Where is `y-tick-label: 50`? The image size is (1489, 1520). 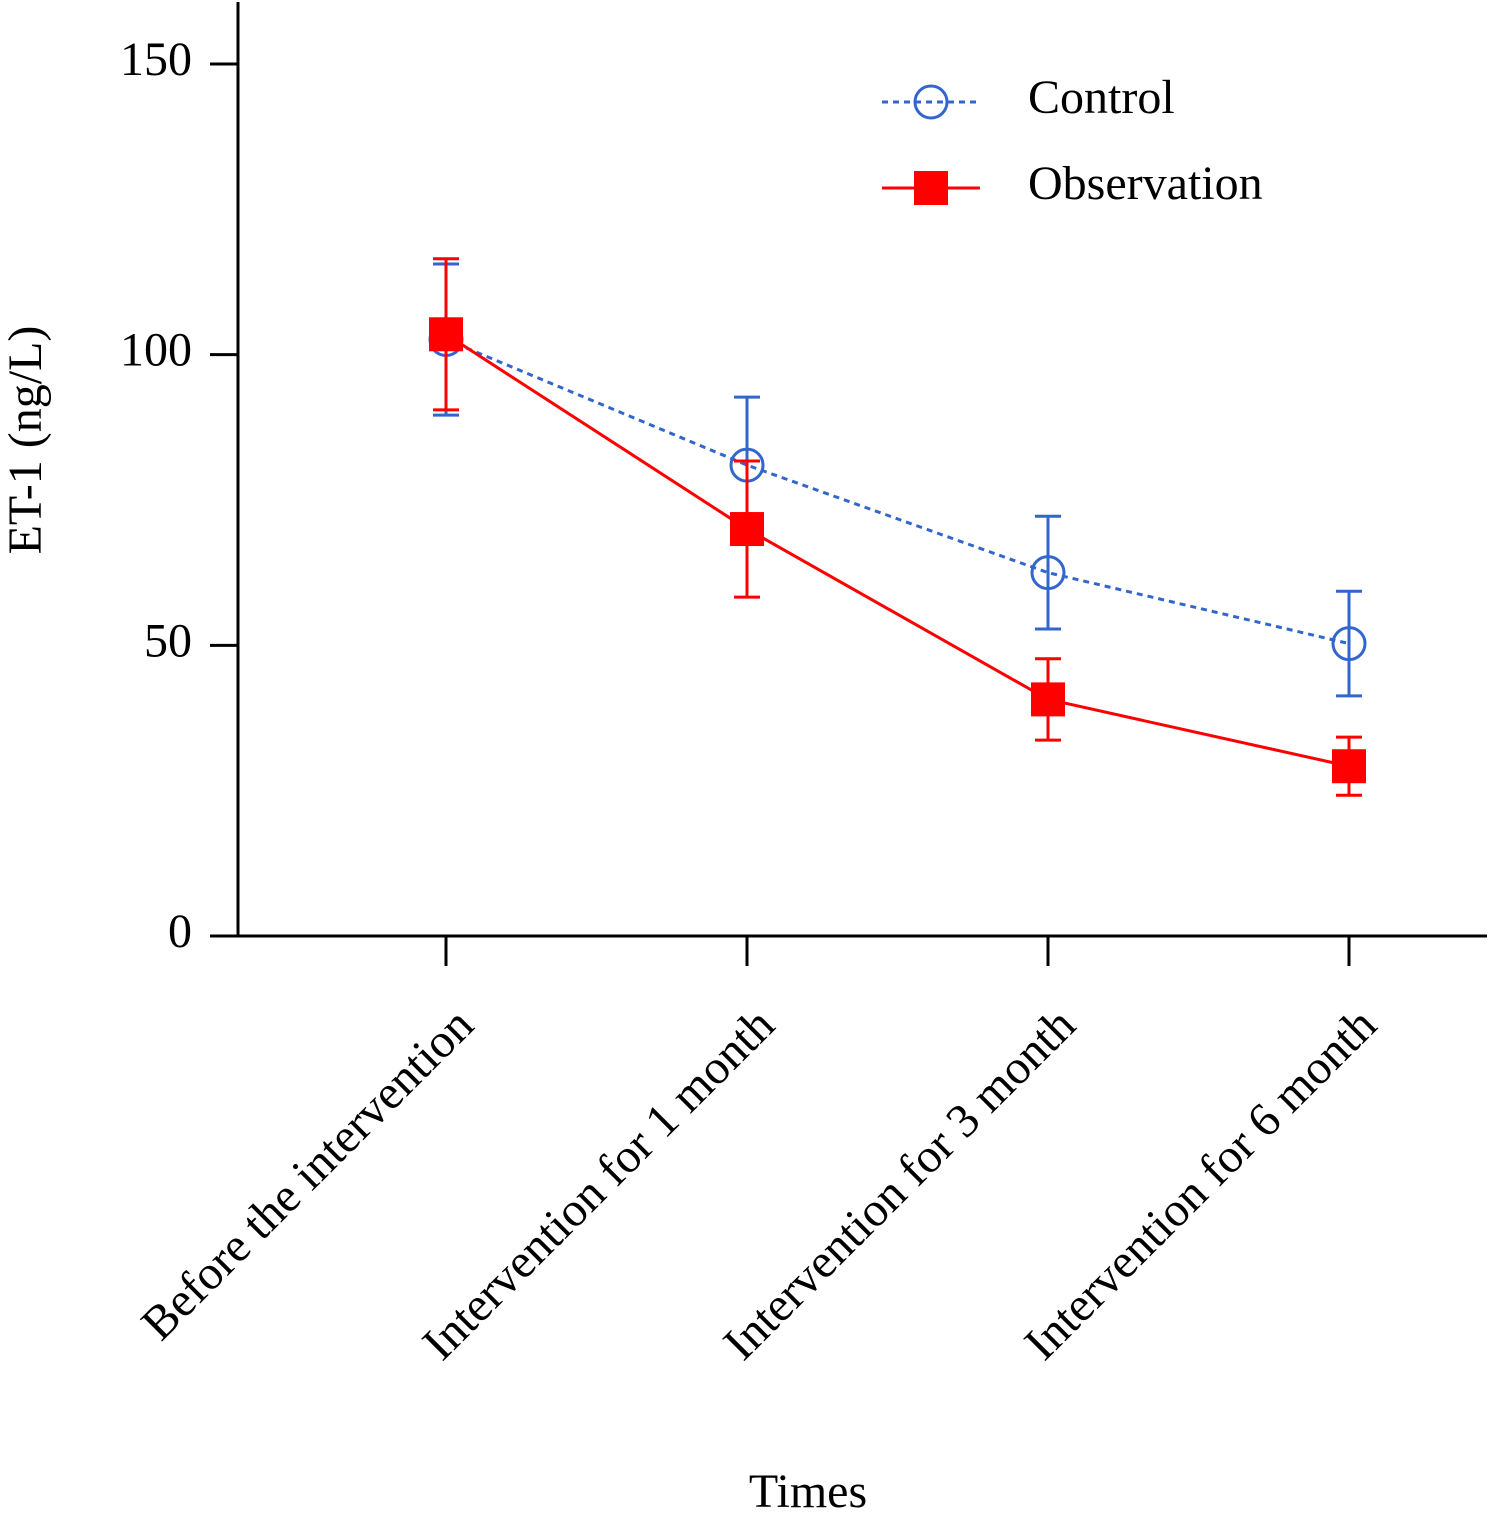 y-tick-label: 50 is located at coordinates (168, 640).